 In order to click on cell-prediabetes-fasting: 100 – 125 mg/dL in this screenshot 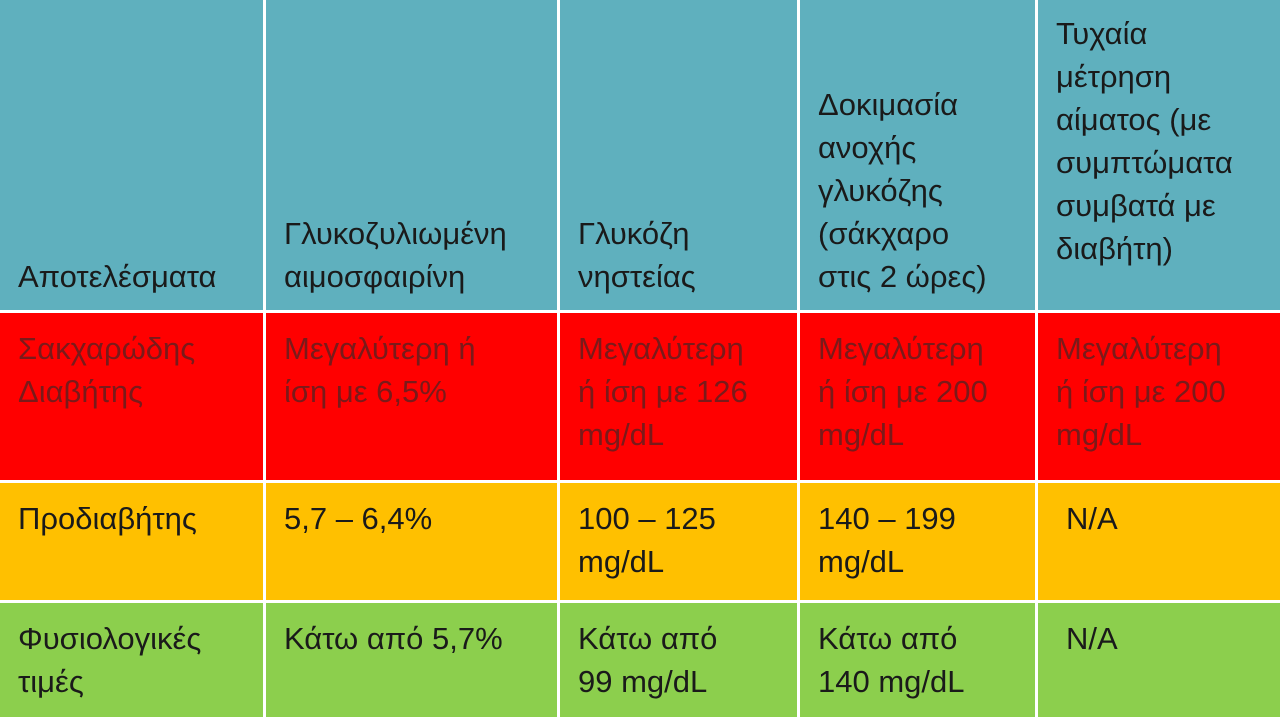, I will do `click(680, 543)`.